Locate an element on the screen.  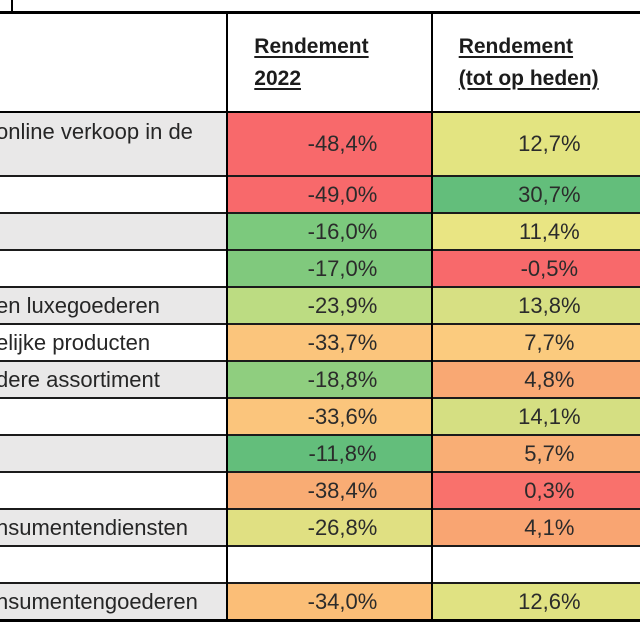
table-row: dere assortiment -18,8% 4,8% is located at coordinates (320, 379).